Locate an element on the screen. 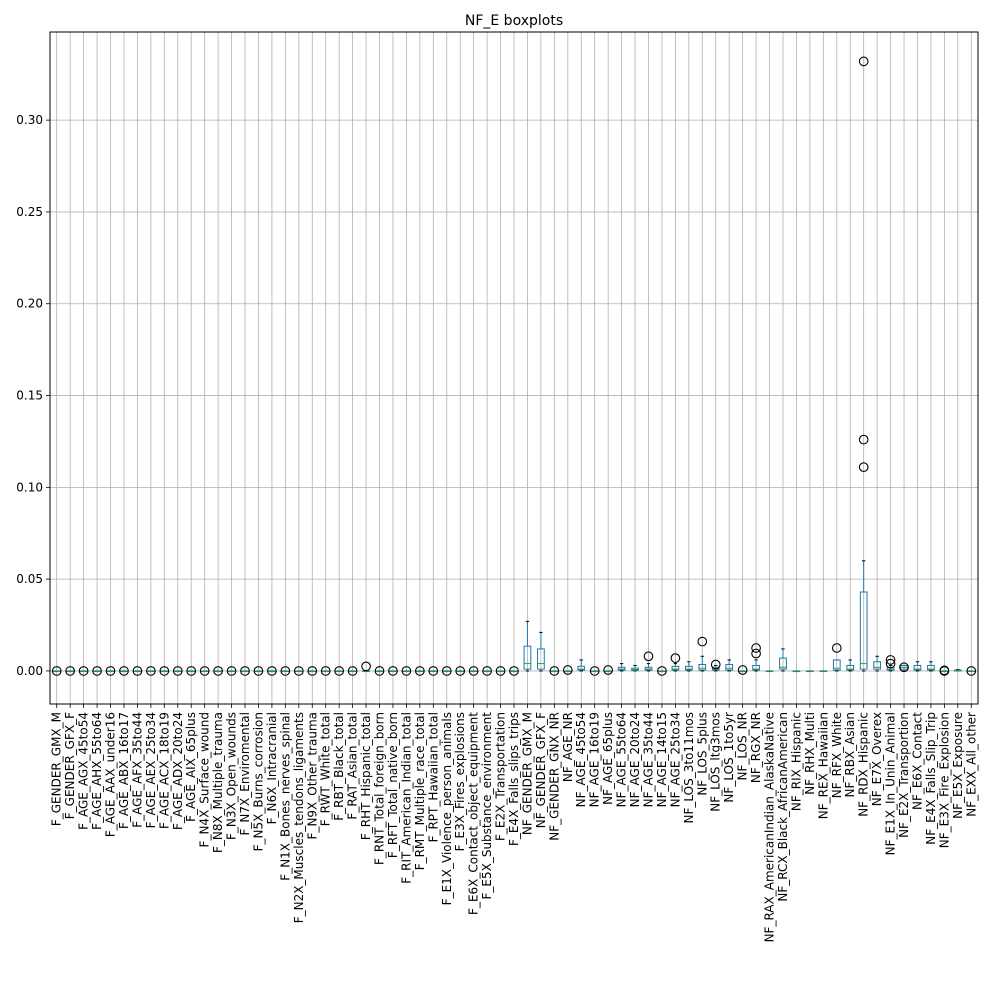 The width and height of the screenshot is (988, 990). x-tick-label: F_RMT_Multiple_race_total is located at coordinates (420, 791).